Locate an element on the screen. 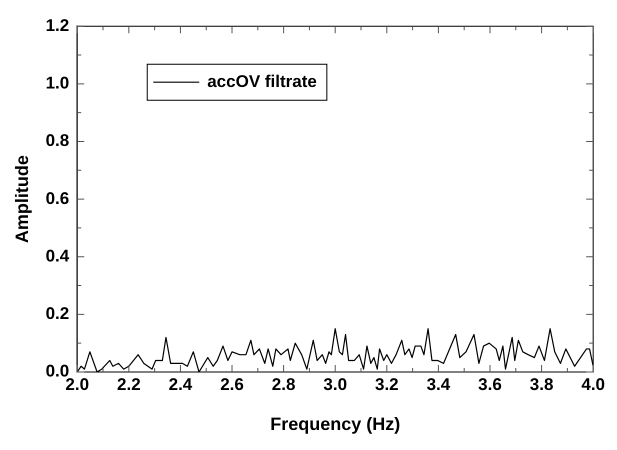 This screenshot has width=617, height=450. x-tick-label: 3.8 is located at coordinates (542, 384).